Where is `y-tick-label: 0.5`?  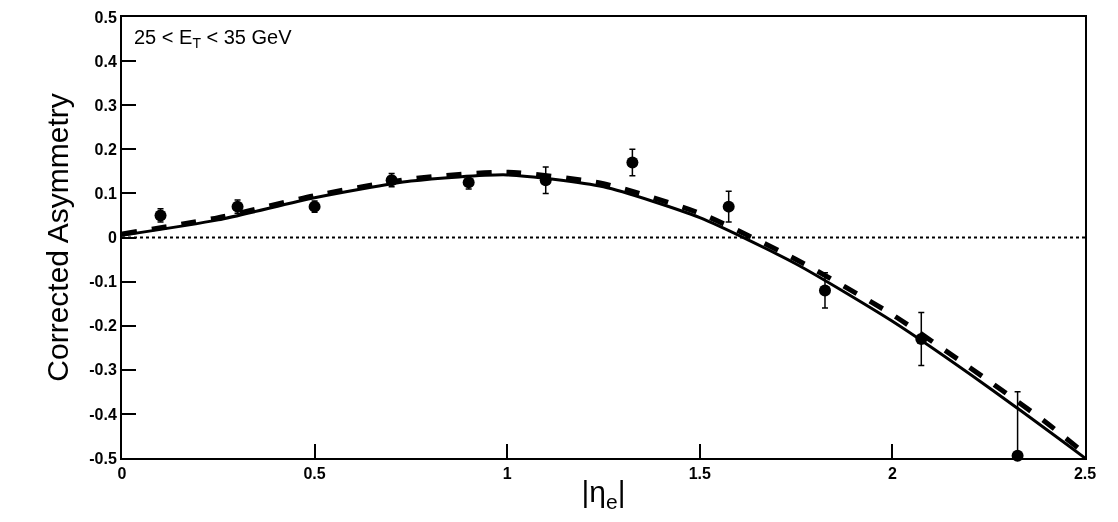 y-tick-label: 0.5 is located at coordinates (105, 17).